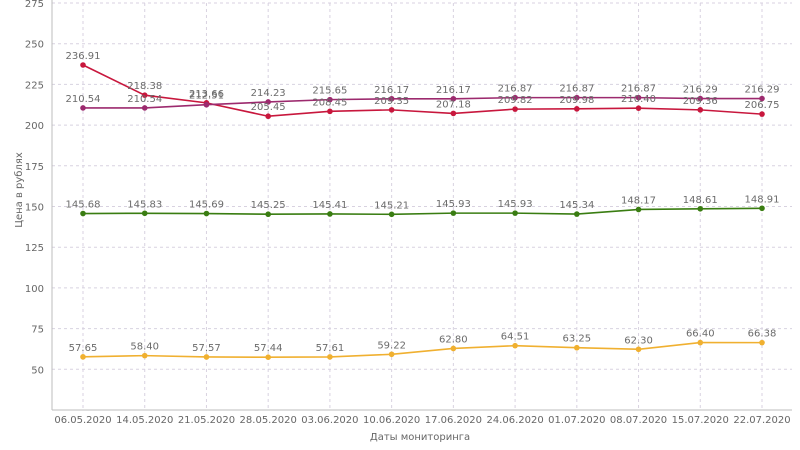 The width and height of the screenshot is (800, 450). I want to click on y-tick-label: 150, so click(34, 208).